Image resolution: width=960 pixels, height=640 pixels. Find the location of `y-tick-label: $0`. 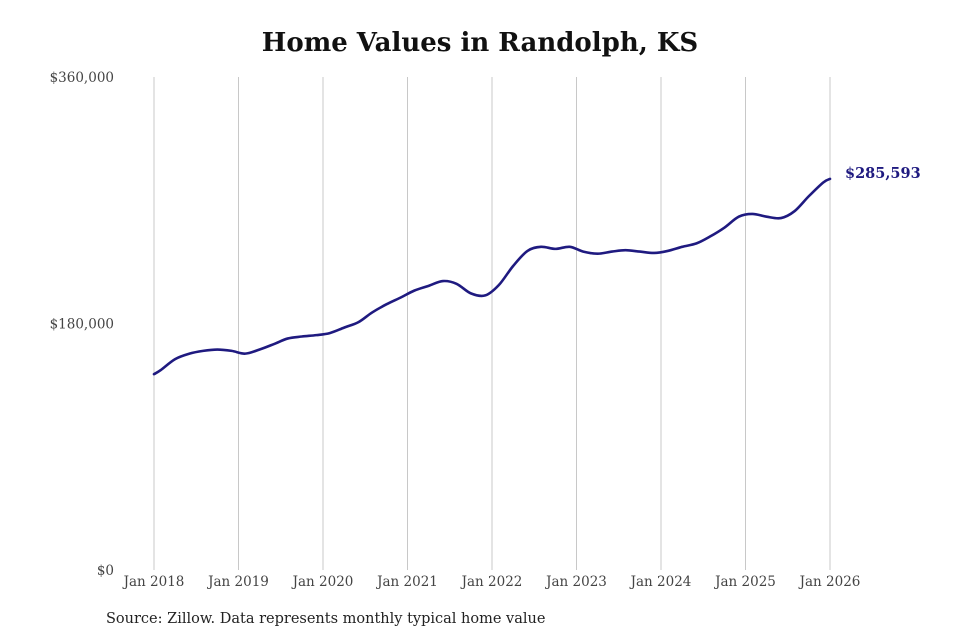

y-tick-label: $0 is located at coordinates (105, 571).